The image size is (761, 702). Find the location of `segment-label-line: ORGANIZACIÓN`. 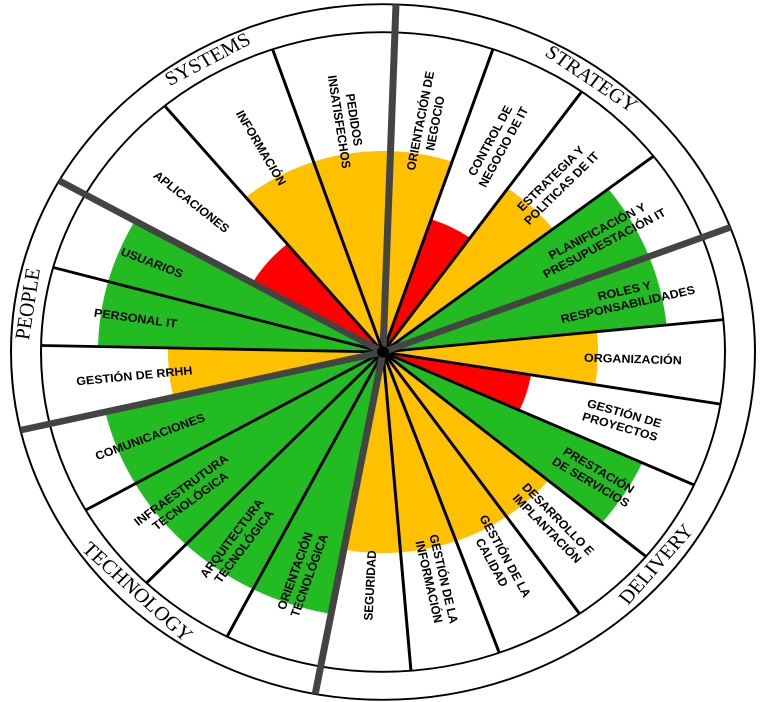

segment-label-line: ORGANIZACIÓN is located at coordinates (633, 358).